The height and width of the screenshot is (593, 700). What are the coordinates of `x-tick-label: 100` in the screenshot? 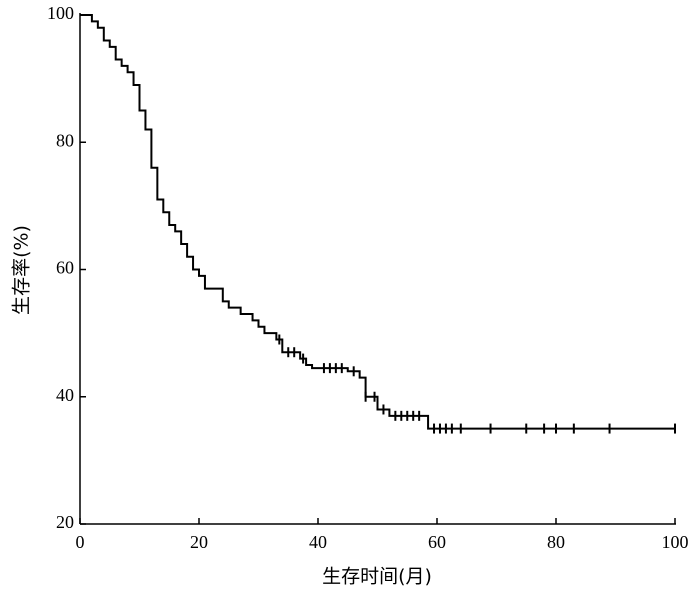 It's located at (675, 542).